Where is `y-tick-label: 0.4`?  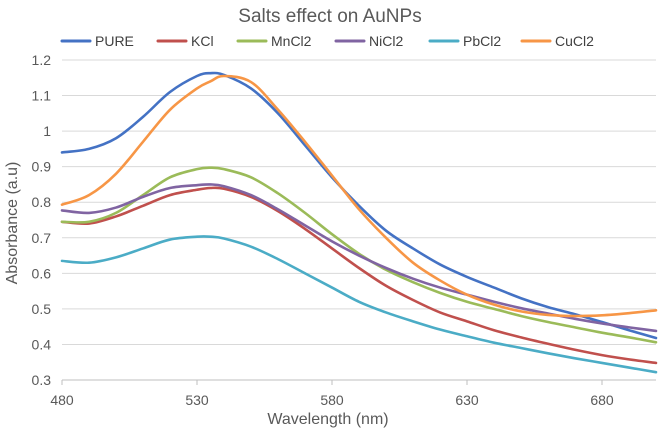
y-tick-label: 0.4 is located at coordinates (42, 344).